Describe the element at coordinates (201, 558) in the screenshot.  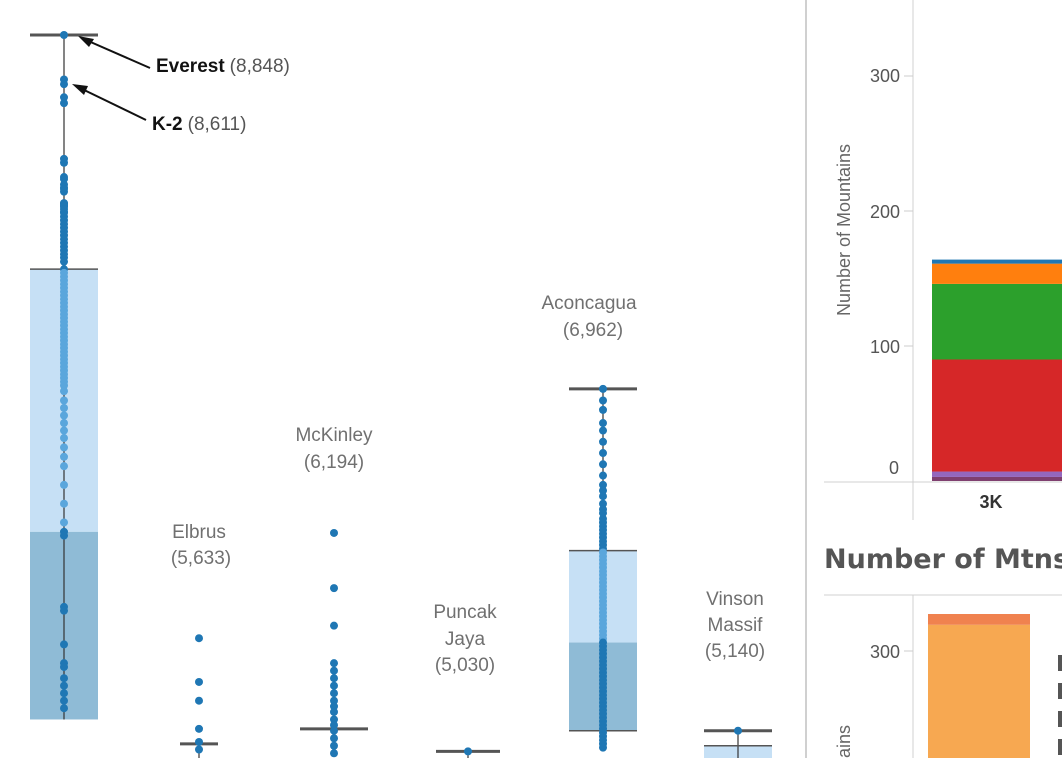
I see `elbrus-label-value: (5,633)` at that location.